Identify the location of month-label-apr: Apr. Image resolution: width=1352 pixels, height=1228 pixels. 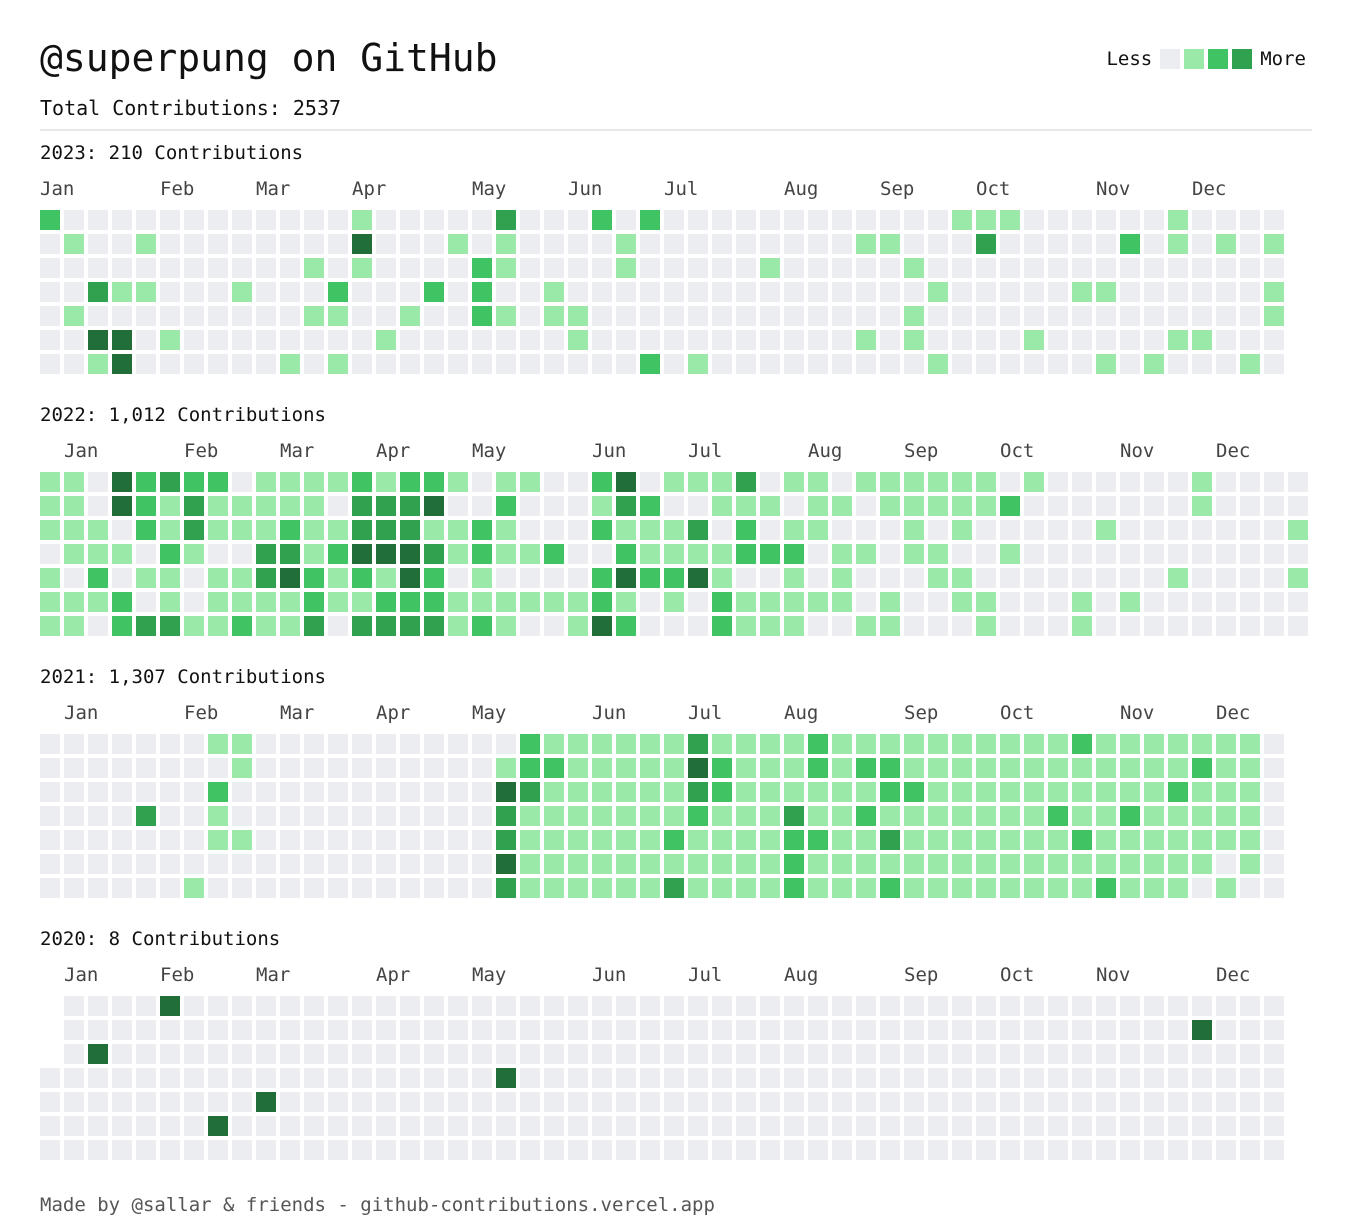
(393, 975).